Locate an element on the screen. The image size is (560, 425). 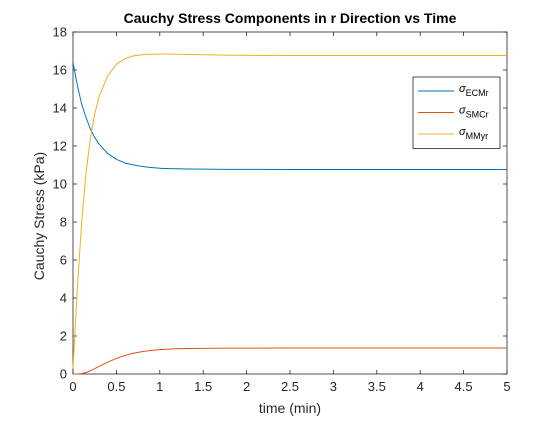
legend-label-mmyr: σMMyr is located at coordinates (473, 133).